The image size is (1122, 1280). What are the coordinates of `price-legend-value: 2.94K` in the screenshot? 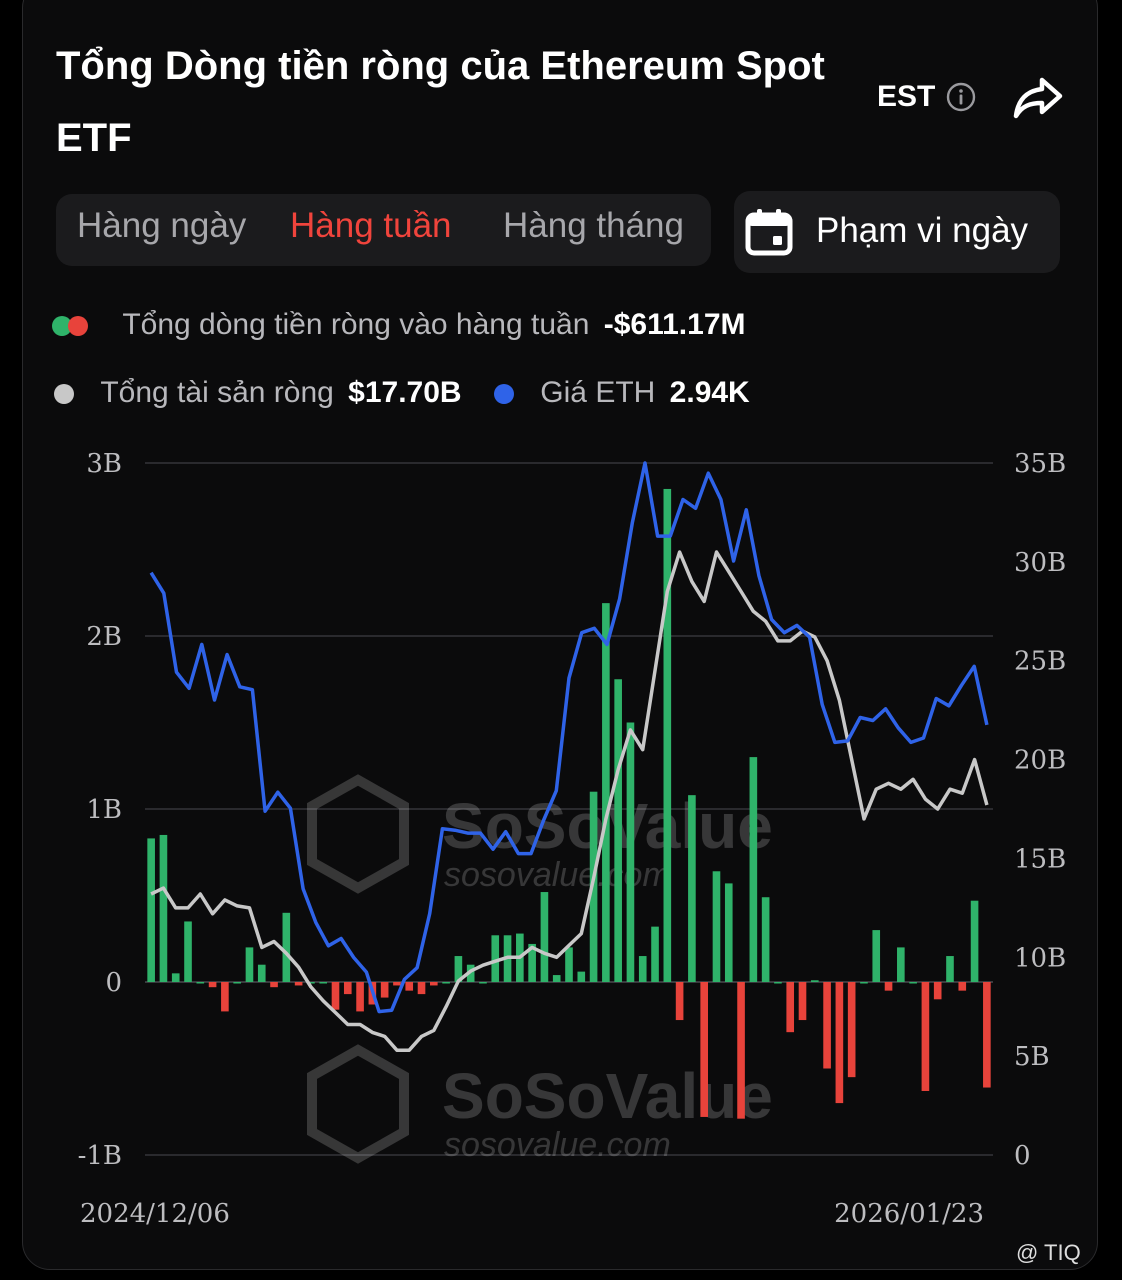 It's located at (709, 392).